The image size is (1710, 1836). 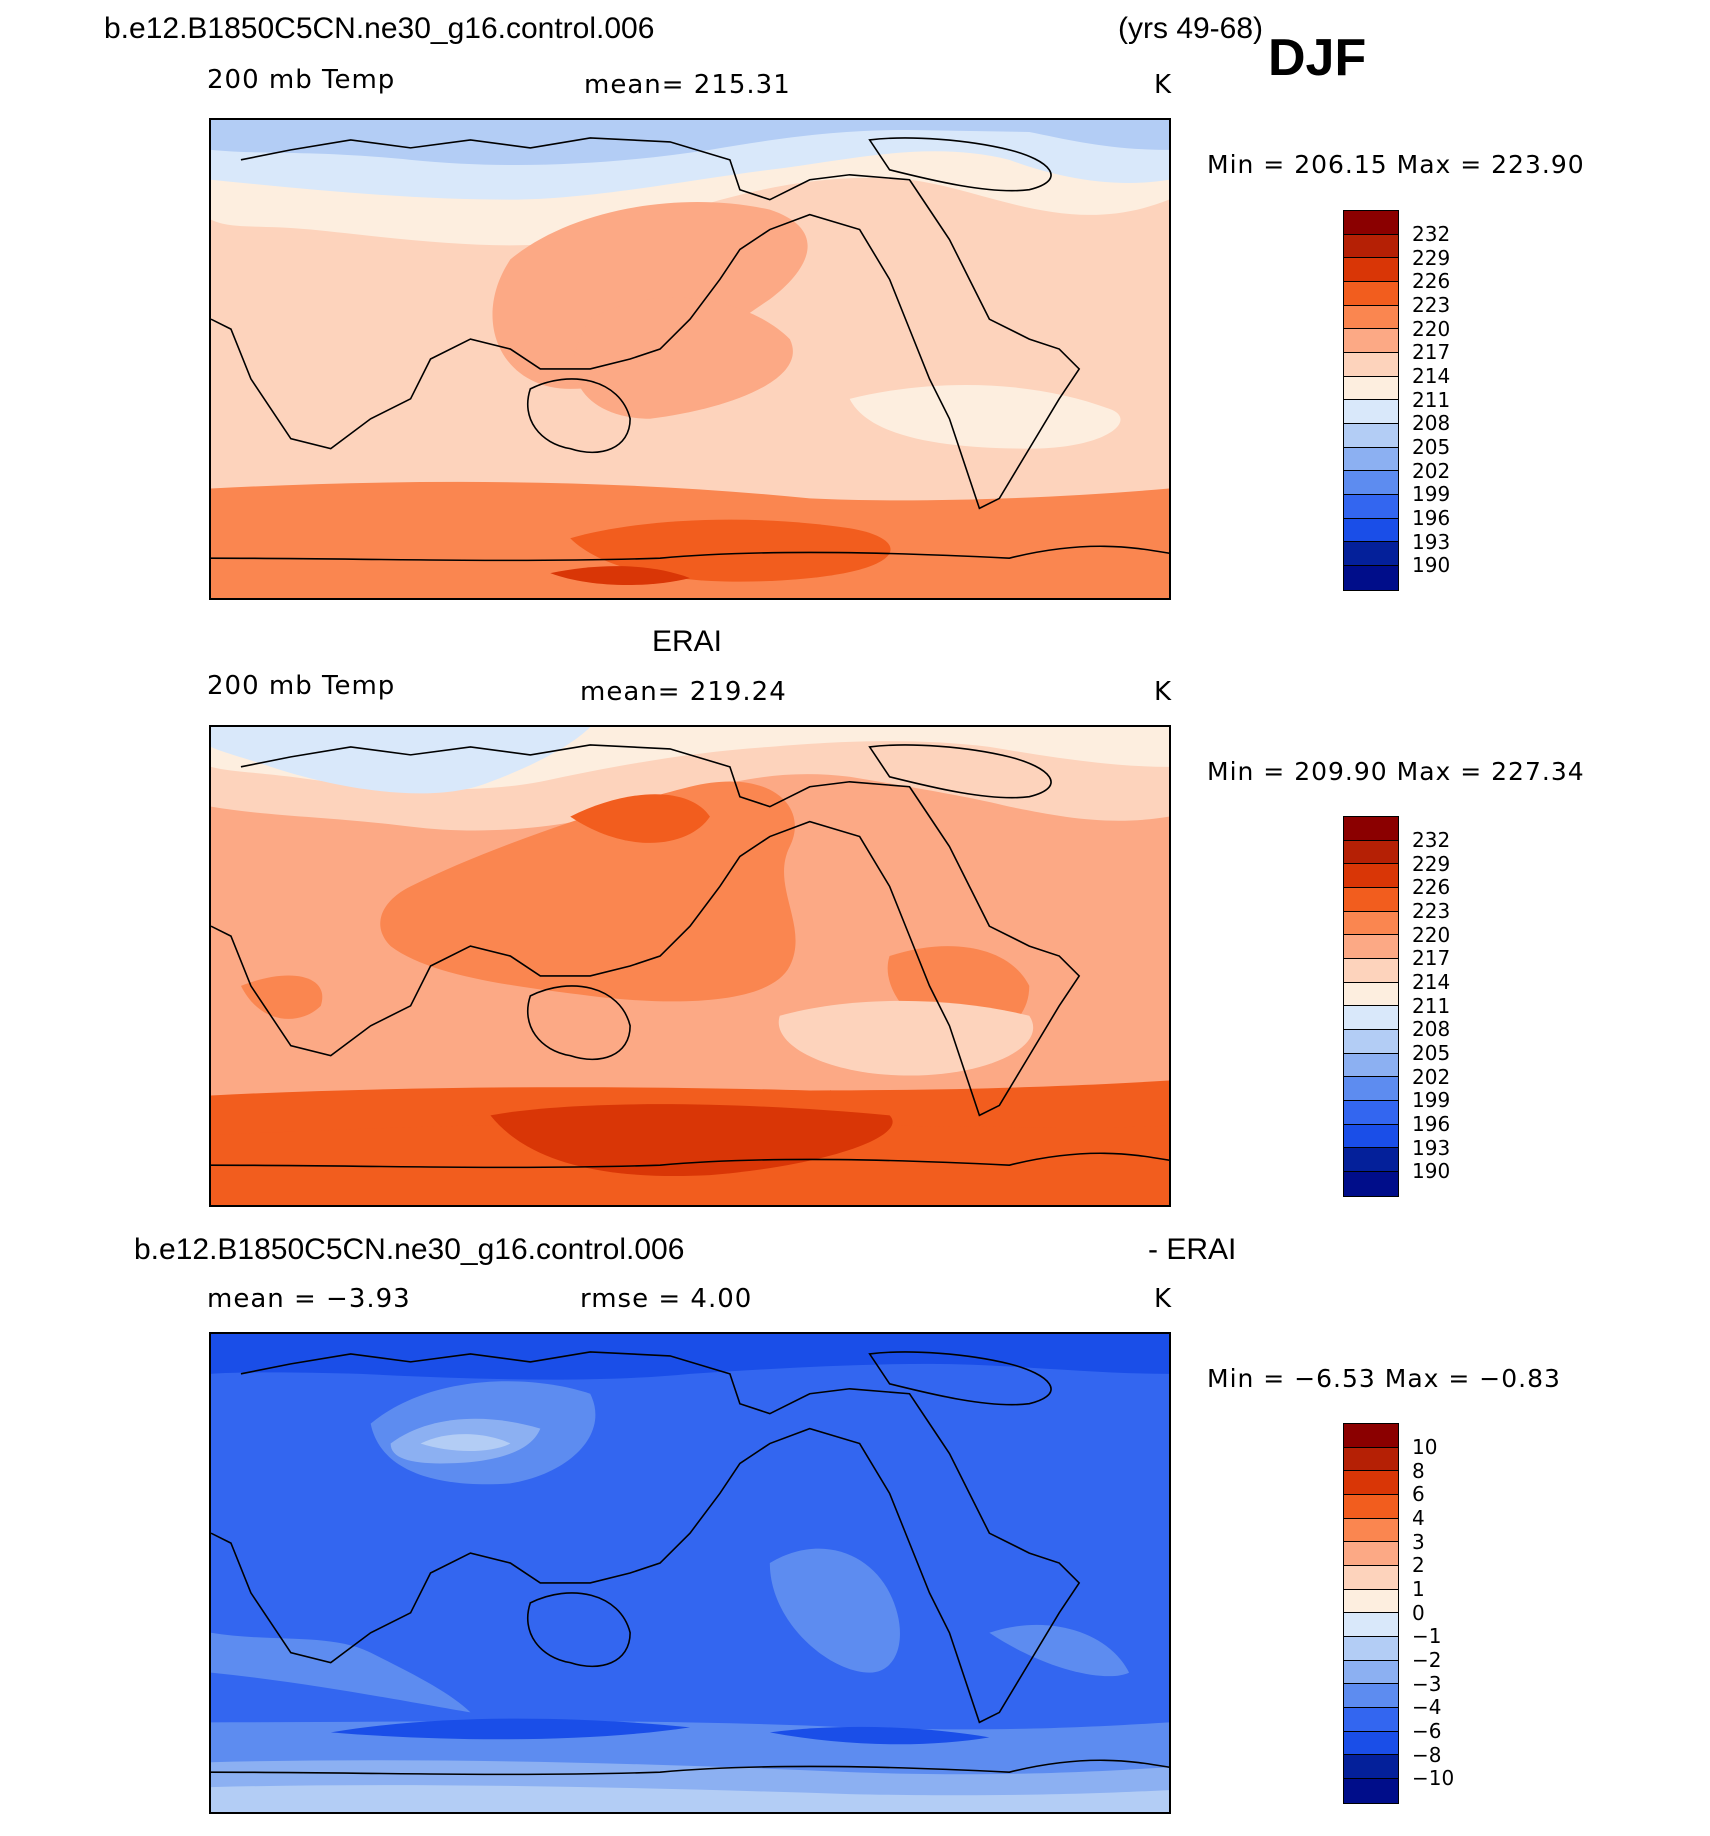 I want to click on panel2-minmax: Min = 209.90 Max = 227.34, so click(x=1396, y=771).